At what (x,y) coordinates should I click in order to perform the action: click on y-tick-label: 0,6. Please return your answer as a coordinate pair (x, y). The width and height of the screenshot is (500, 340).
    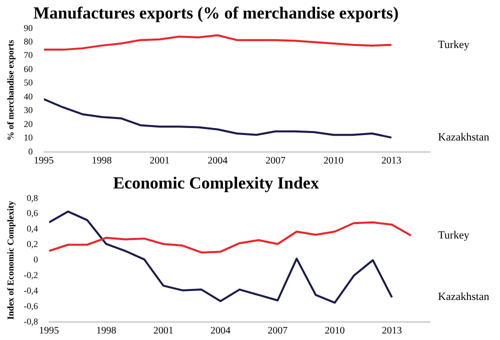
    Looking at the image, I should click on (32, 213).